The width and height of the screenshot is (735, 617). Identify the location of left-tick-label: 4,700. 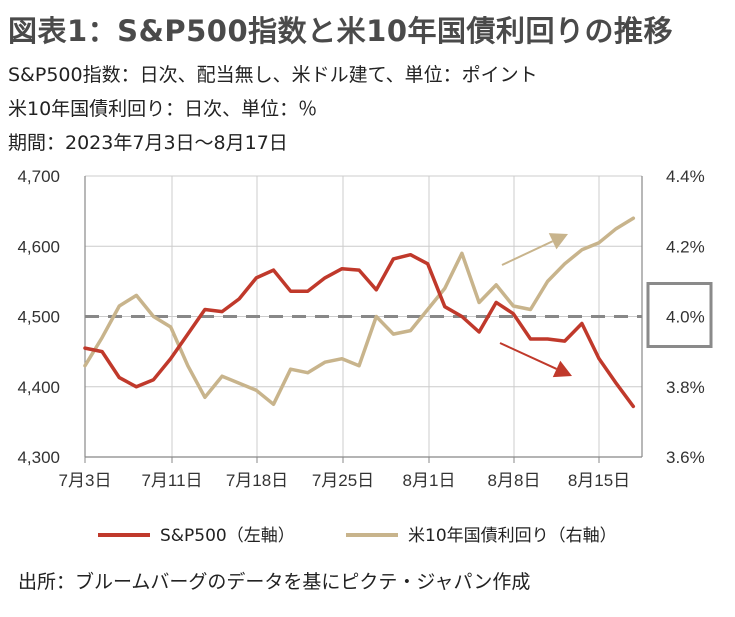
(38, 176).